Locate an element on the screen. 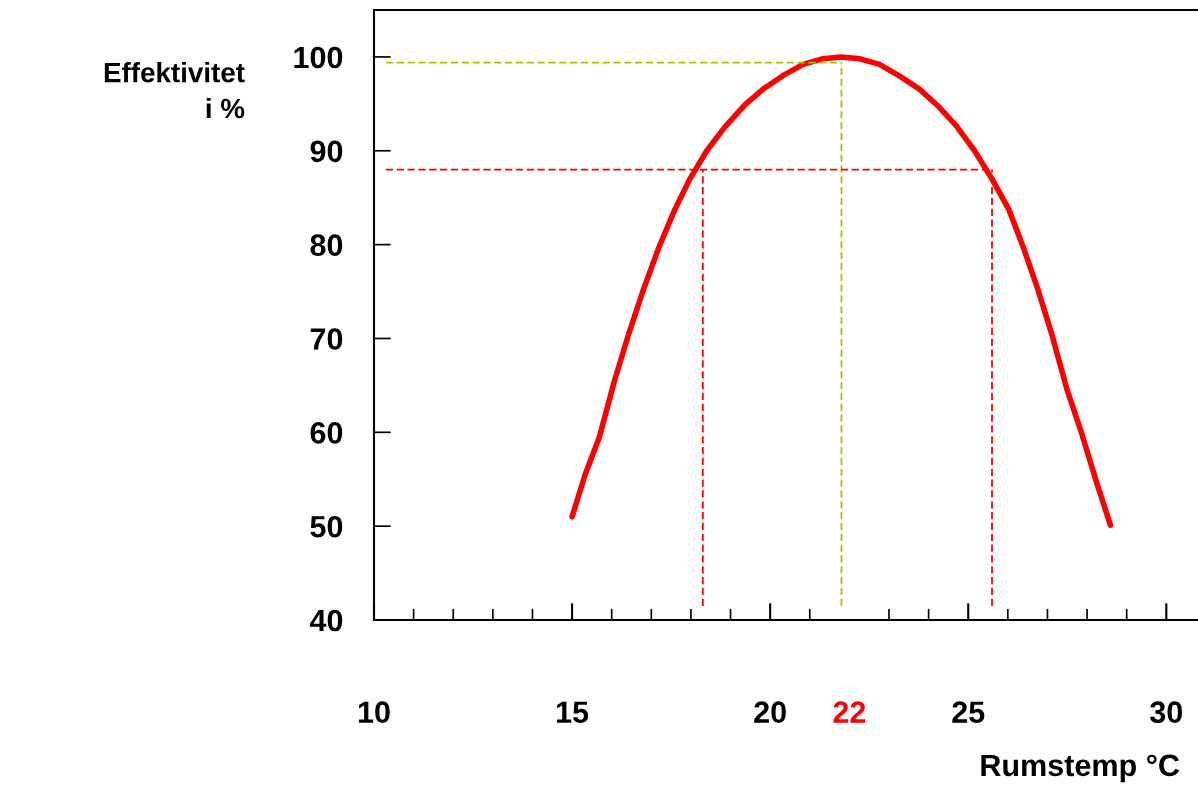  x-tick-label: 20 is located at coordinates (770, 712).